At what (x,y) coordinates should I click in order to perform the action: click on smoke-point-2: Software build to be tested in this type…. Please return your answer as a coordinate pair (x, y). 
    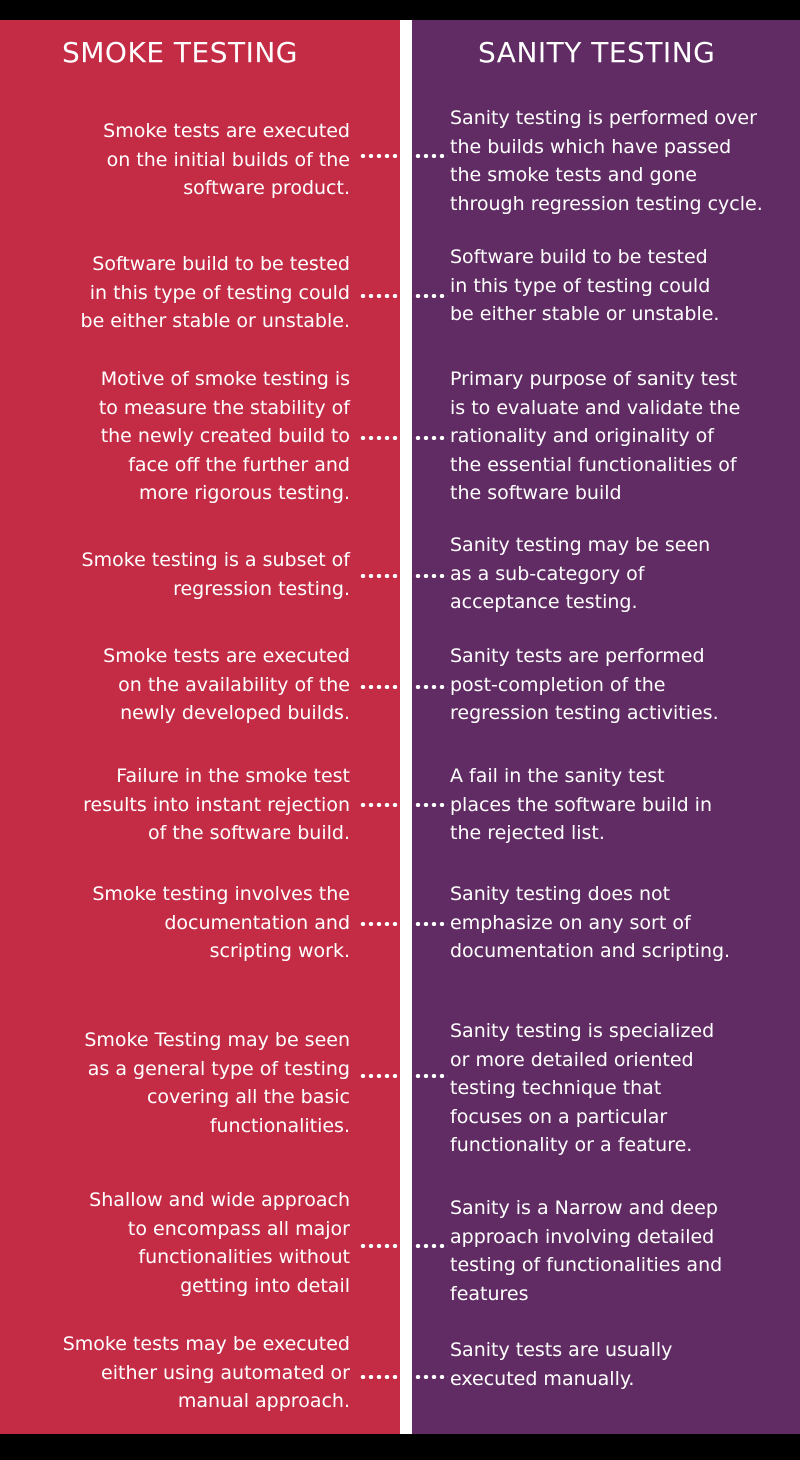
    Looking at the image, I should click on (215, 293).